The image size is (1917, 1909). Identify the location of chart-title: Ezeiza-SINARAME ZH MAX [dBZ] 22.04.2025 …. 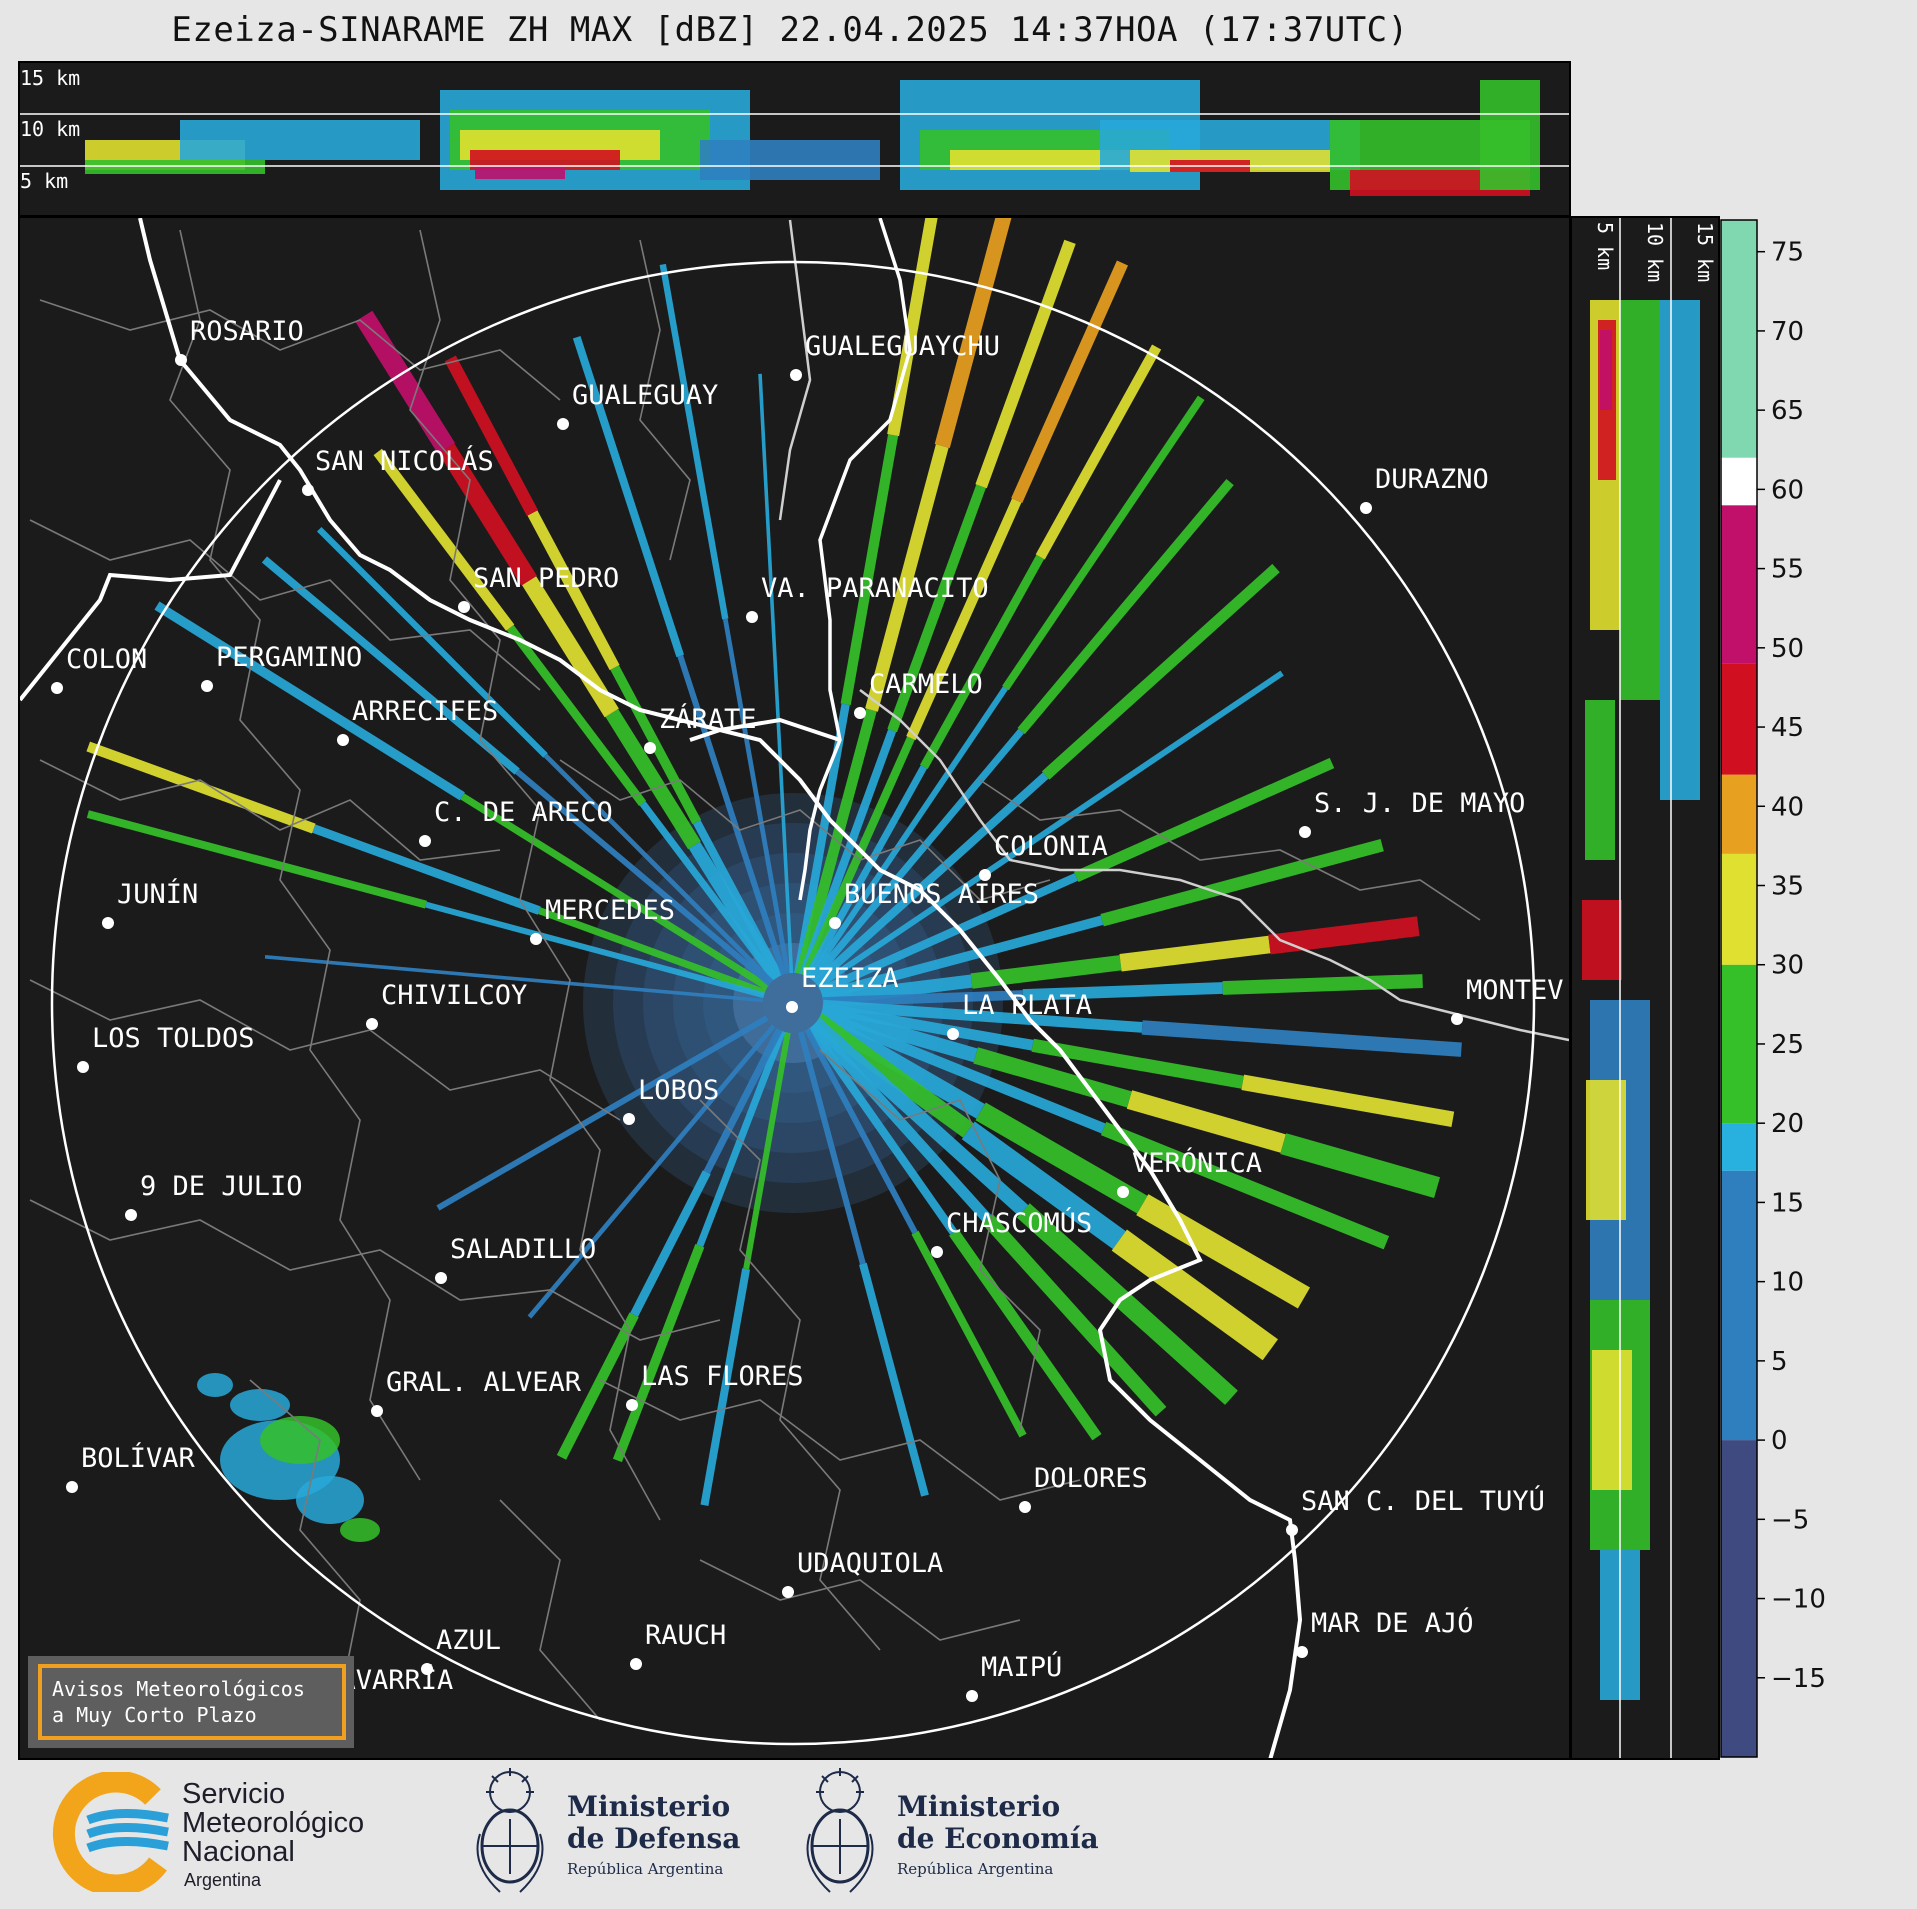
(790, 30).